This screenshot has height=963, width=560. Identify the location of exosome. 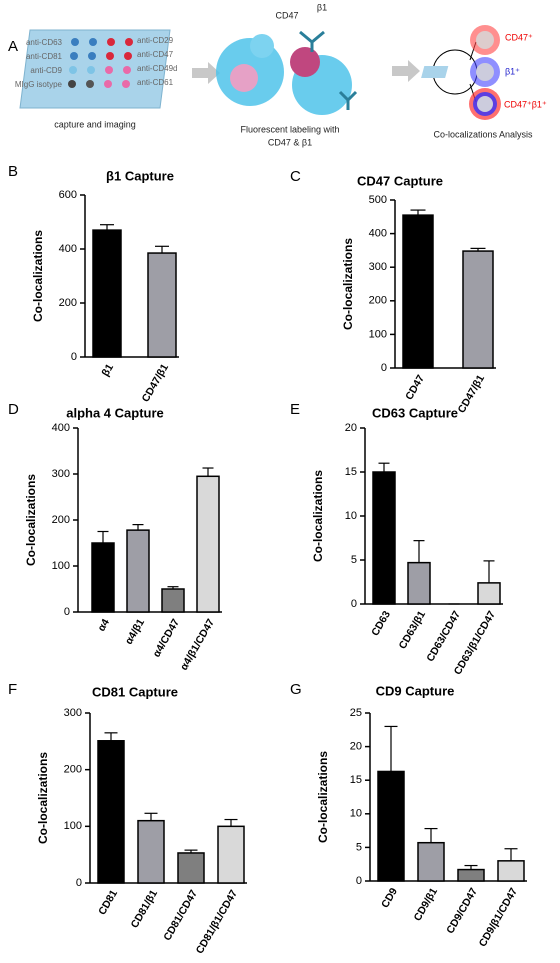
(305, 62).